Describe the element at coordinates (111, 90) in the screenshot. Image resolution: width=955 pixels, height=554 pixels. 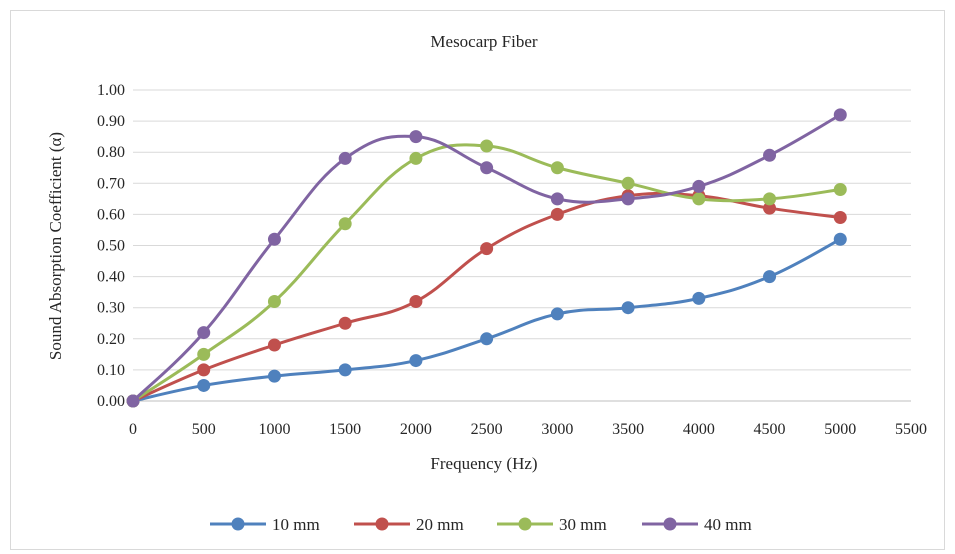
I see `y-tick-label: 1.00` at that location.